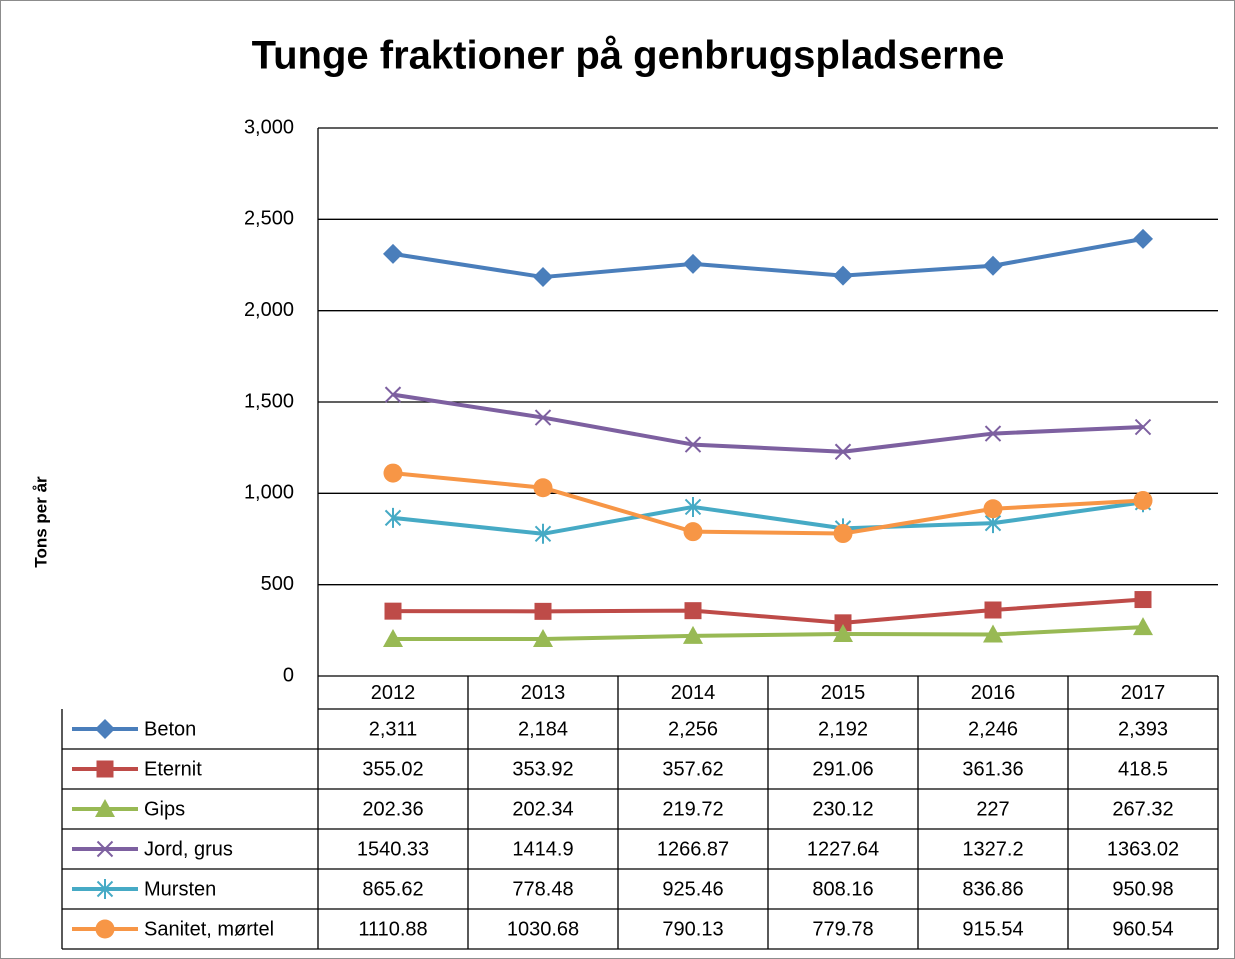 The width and height of the screenshot is (1235, 959). Describe the element at coordinates (692, 889) in the screenshot. I see `table-value: 925.46` at that location.